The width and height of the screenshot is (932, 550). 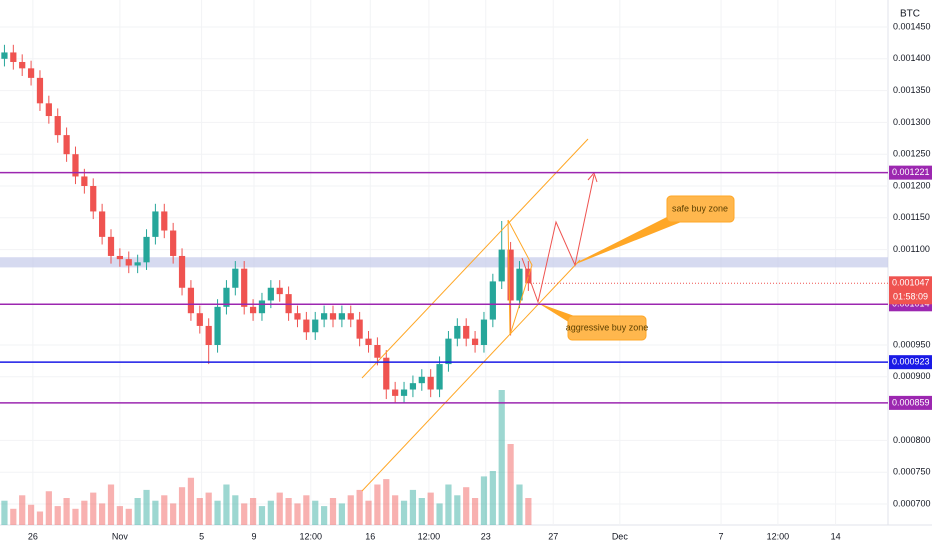 I want to click on x-tick-label: Dec, so click(x=620, y=536).